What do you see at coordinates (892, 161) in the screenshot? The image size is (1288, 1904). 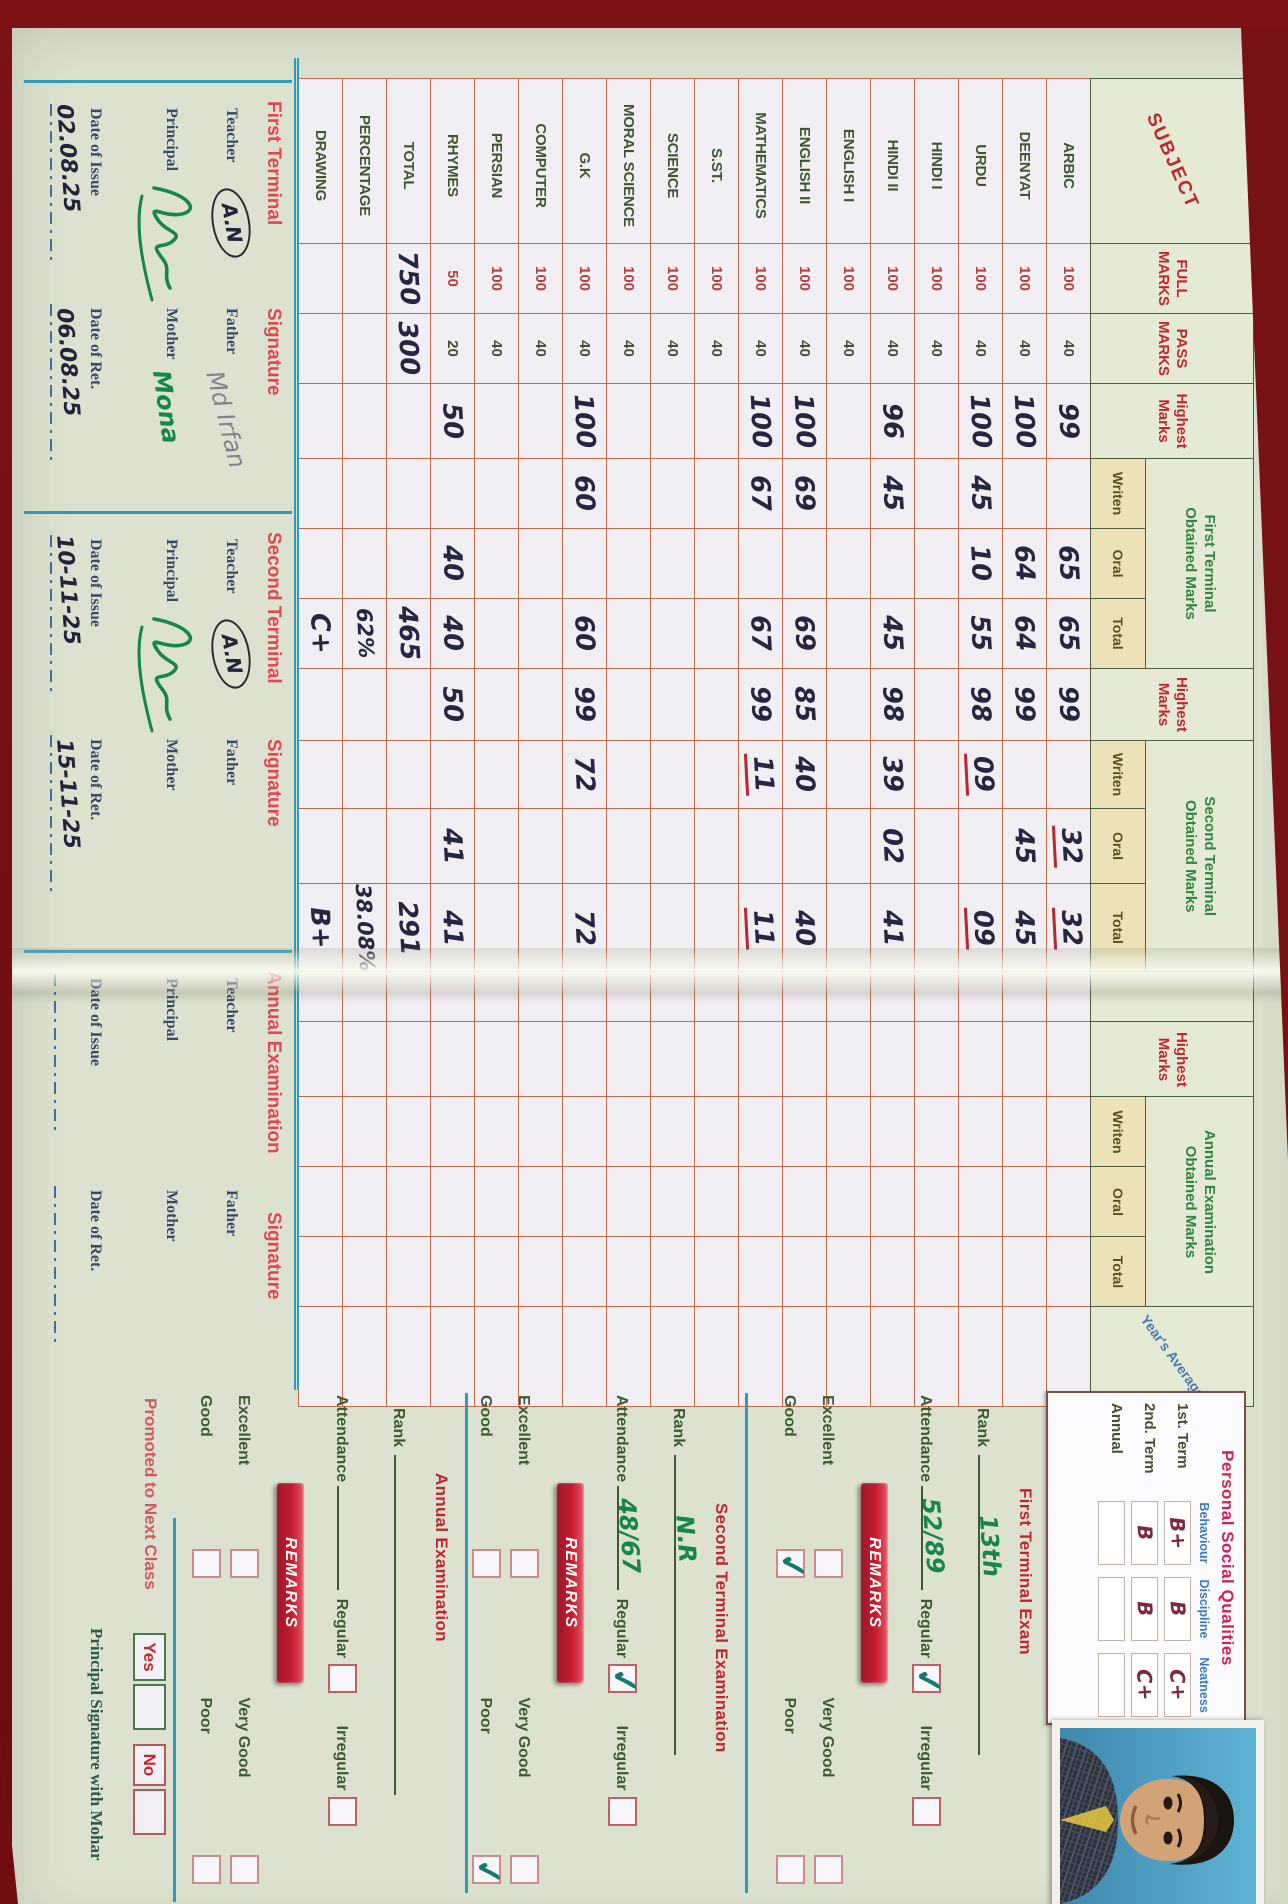 I see `cell-subject: HINDI II` at bounding box center [892, 161].